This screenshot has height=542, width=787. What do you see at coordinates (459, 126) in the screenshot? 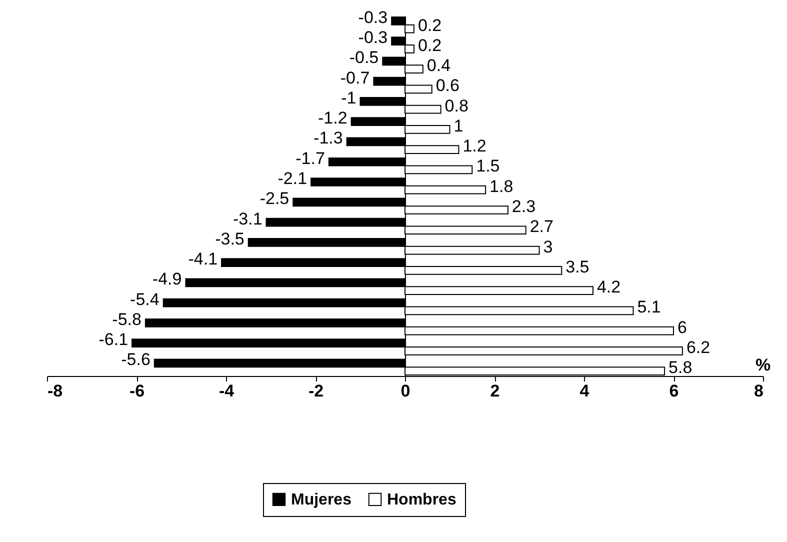
I see `data-label: 1` at bounding box center [459, 126].